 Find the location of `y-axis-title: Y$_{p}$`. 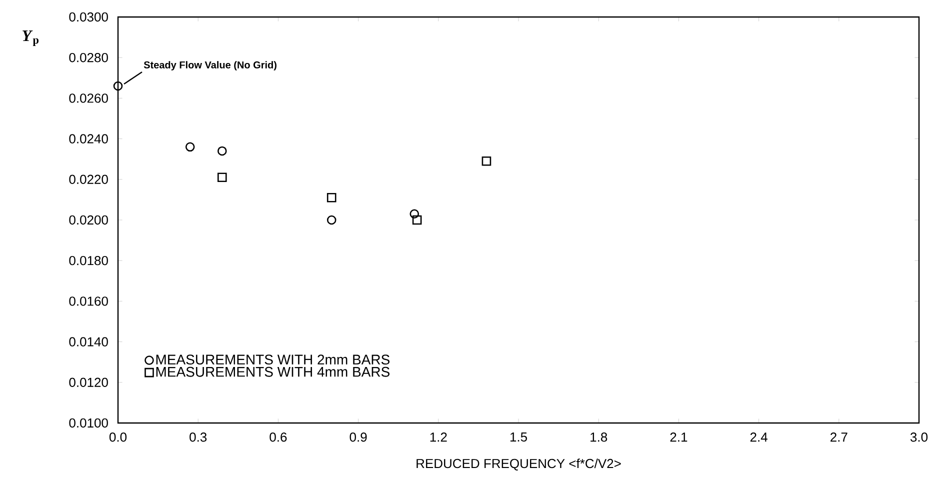

y-axis-title: Y$_{p}$ is located at coordinates (30, 38).